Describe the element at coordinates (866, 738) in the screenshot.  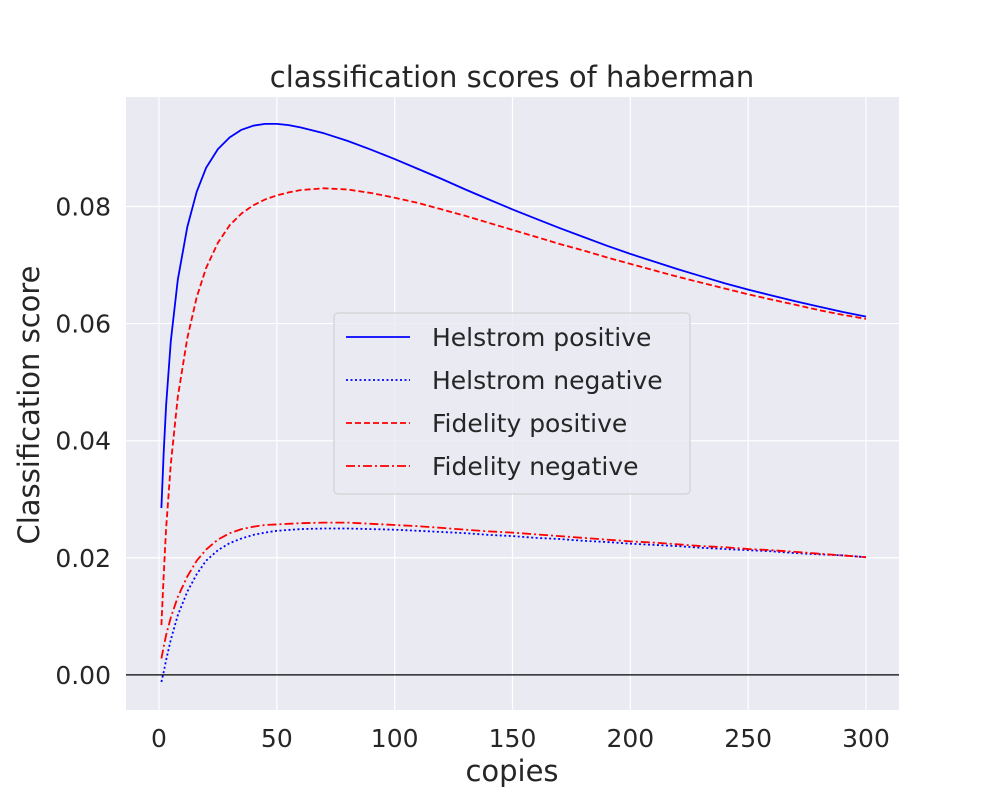
I see `x-tick-label: 300` at that location.